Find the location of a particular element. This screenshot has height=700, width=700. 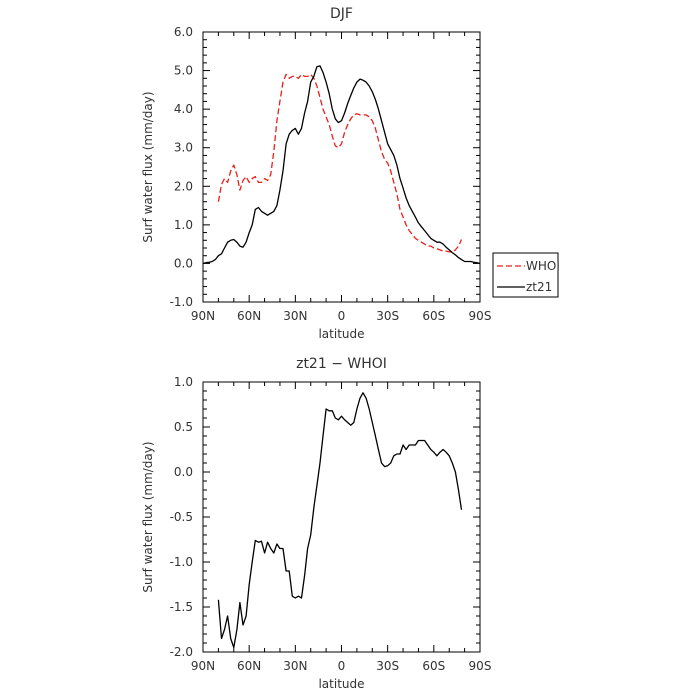

y-tick-label: -1.5 is located at coordinates (181, 607).